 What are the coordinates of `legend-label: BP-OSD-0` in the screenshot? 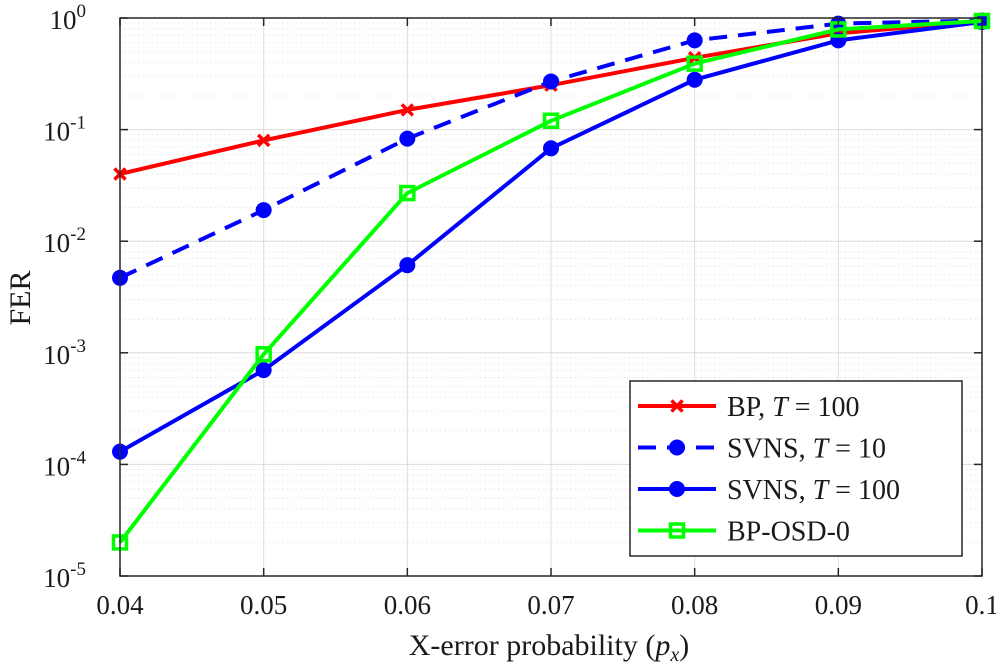 It's located at (788, 532).